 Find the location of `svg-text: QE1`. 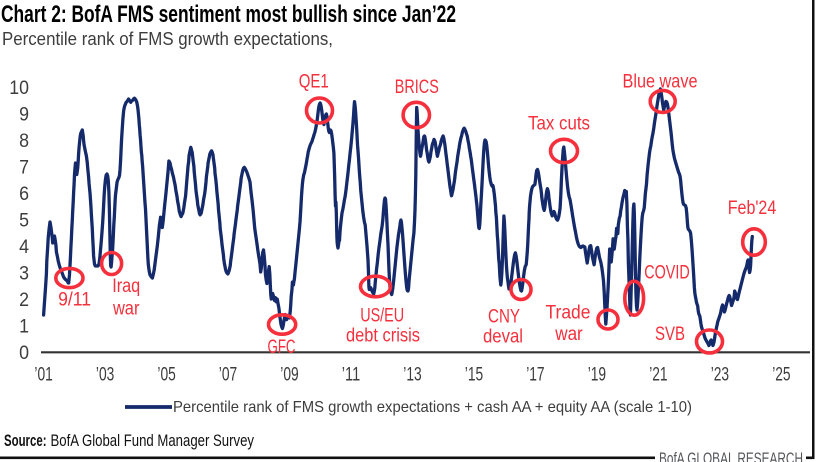

svg-text: QE1 is located at coordinates (314, 81).